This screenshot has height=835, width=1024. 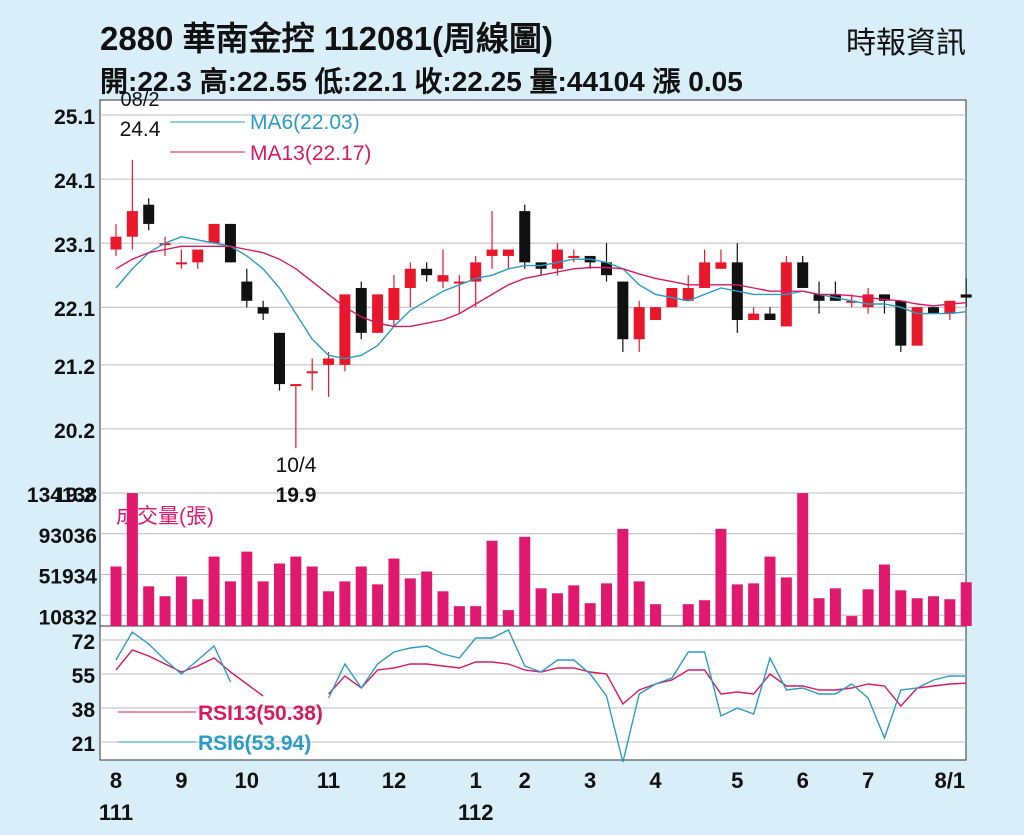 I want to click on rsi-tick-label: 21, so click(x=84, y=744).